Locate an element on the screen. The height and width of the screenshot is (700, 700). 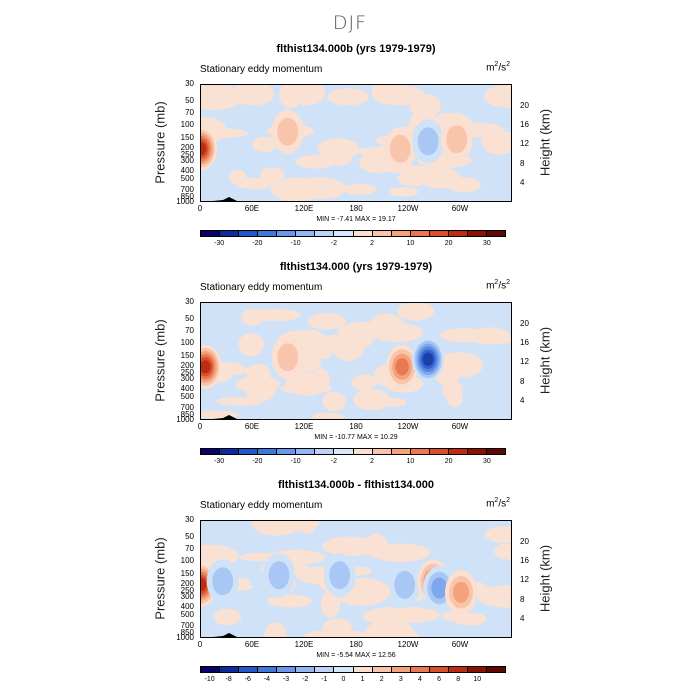
pressure-tick-label: 1000 is located at coordinates (185, 201).